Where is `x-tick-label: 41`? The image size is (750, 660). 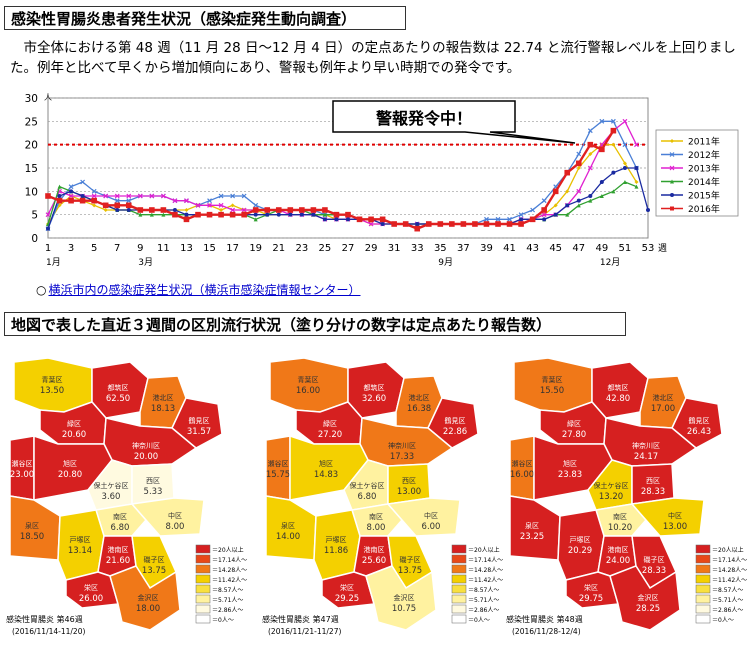 x-tick-label: 41 is located at coordinates (509, 248).